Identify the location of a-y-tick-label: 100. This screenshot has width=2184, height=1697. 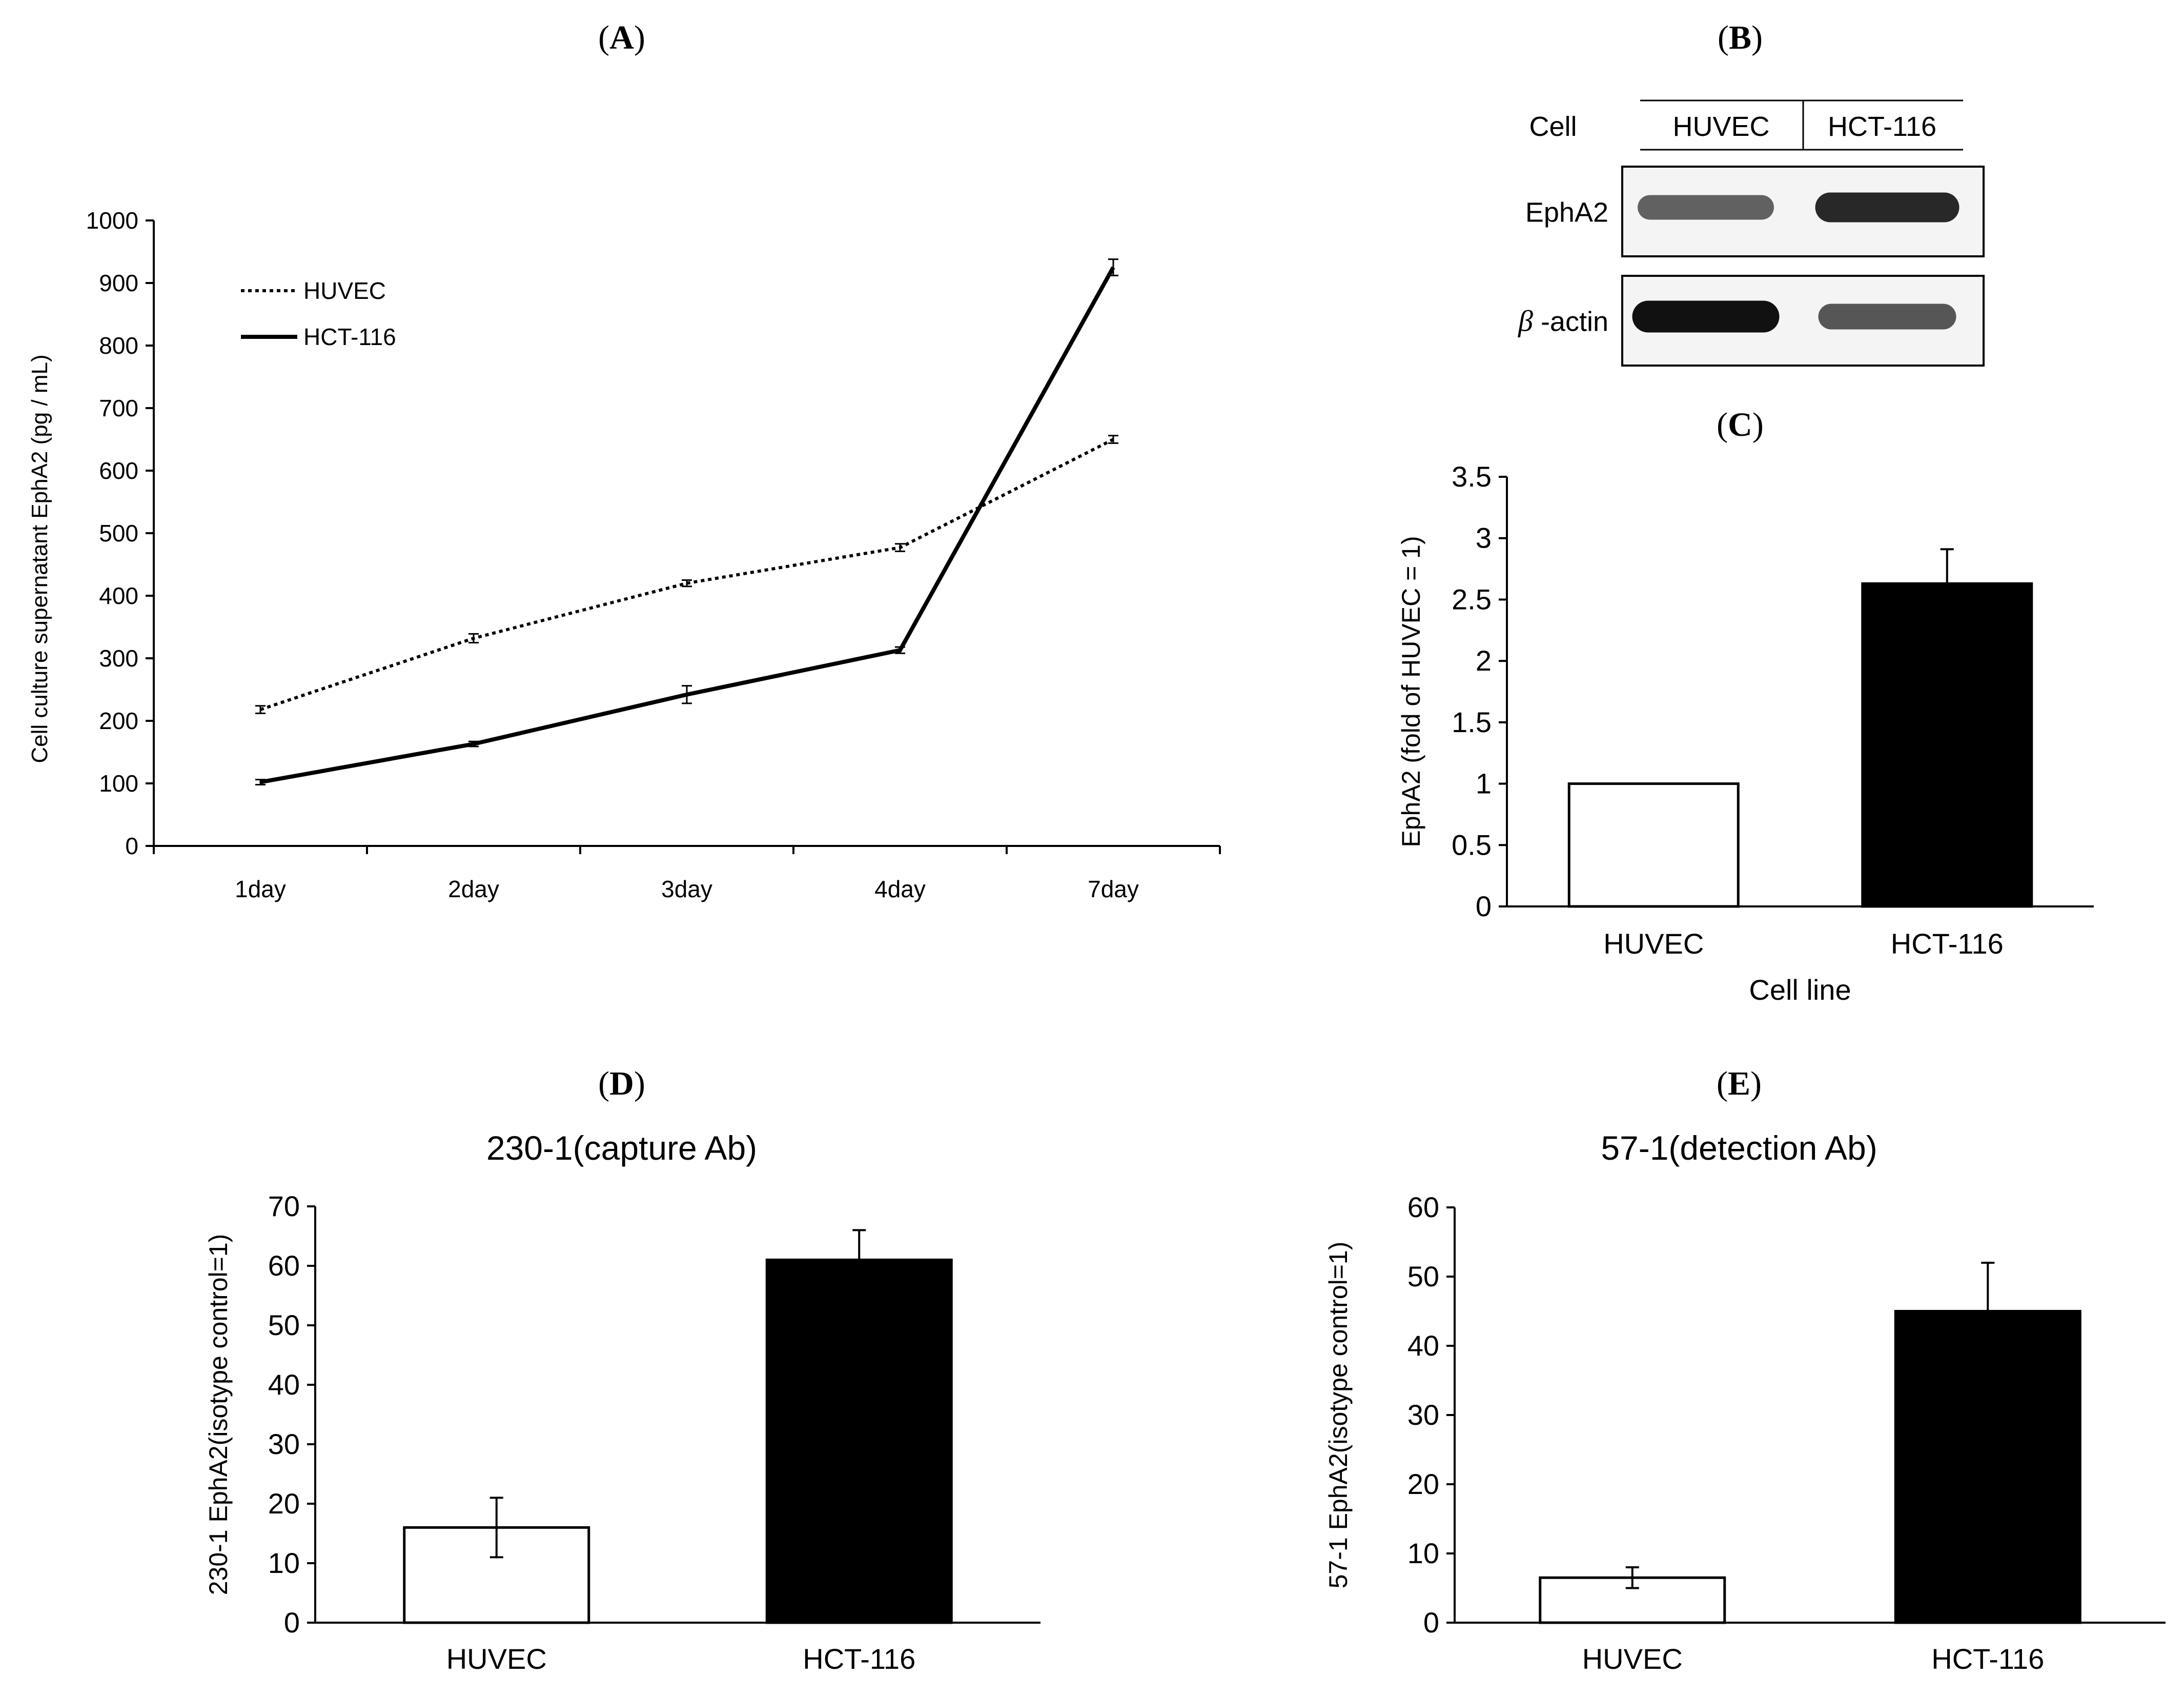
(118, 783).